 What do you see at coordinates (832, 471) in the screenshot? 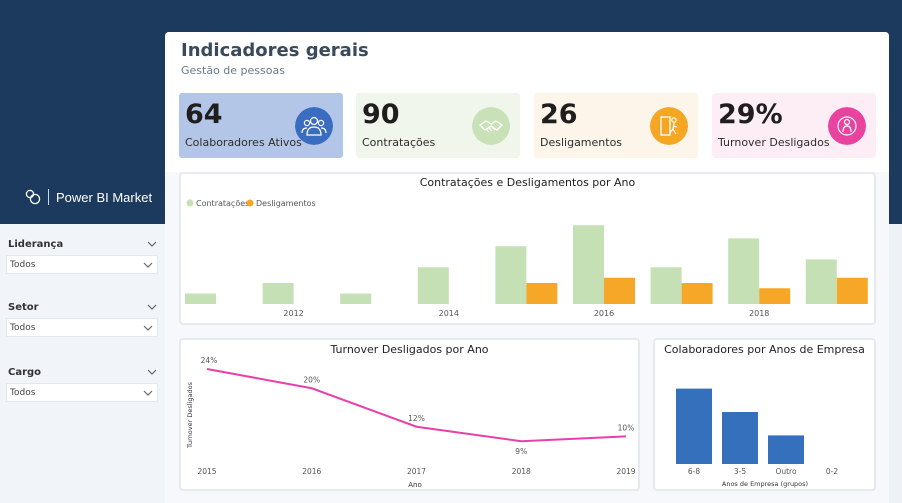
I see `x-tick-label: 0-2` at bounding box center [832, 471].